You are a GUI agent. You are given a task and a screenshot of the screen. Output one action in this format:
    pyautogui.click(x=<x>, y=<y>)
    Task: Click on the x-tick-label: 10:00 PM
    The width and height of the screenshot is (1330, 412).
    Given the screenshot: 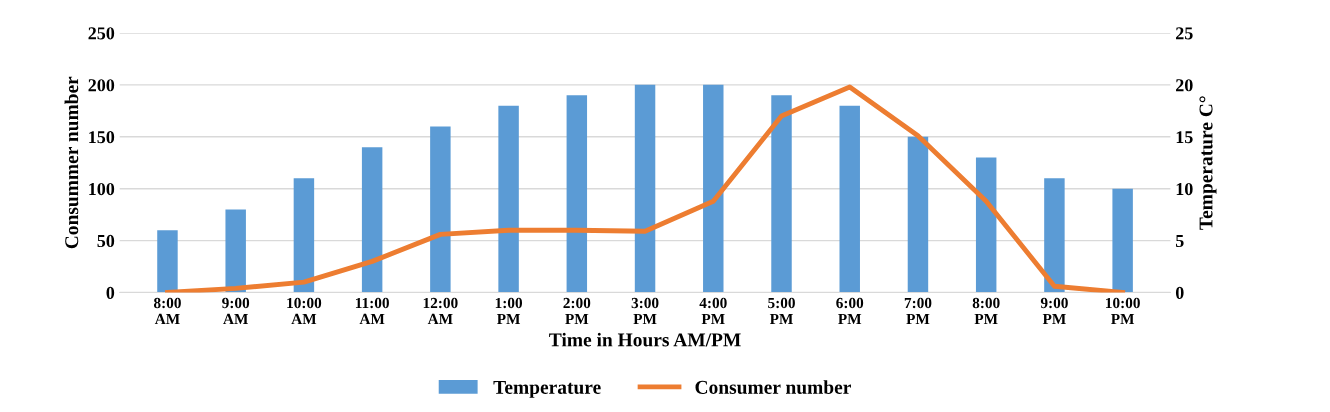 What is the action you would take?
    pyautogui.click(x=1123, y=310)
    